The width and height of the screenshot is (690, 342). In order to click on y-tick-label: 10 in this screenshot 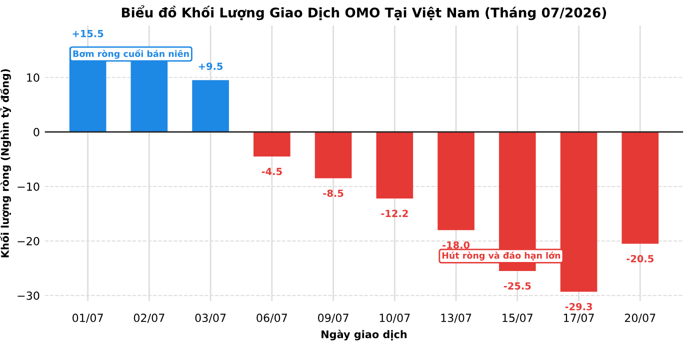, I will do `click(33, 77)`.